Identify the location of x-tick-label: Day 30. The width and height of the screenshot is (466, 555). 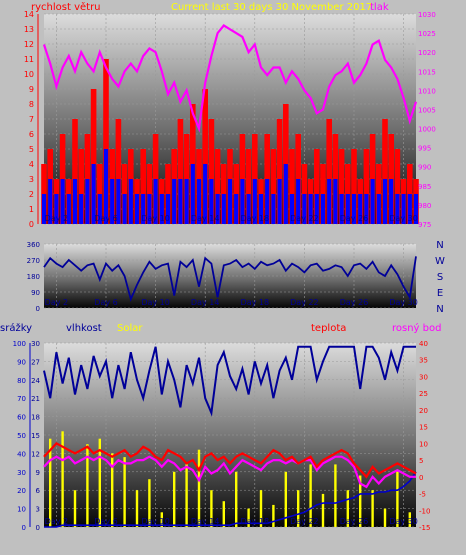
(403, 302).